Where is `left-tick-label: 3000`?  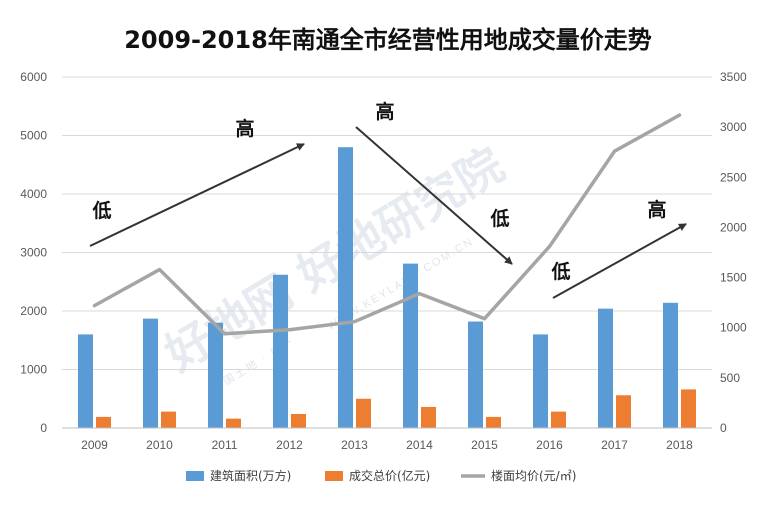
left-tick-label: 3000 is located at coordinates (33, 253).